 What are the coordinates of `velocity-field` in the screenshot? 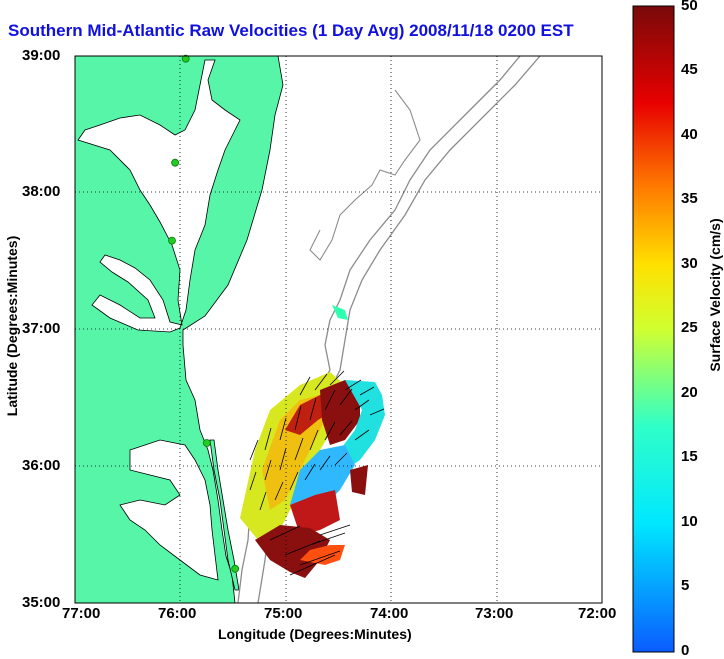 It's located at (312, 441).